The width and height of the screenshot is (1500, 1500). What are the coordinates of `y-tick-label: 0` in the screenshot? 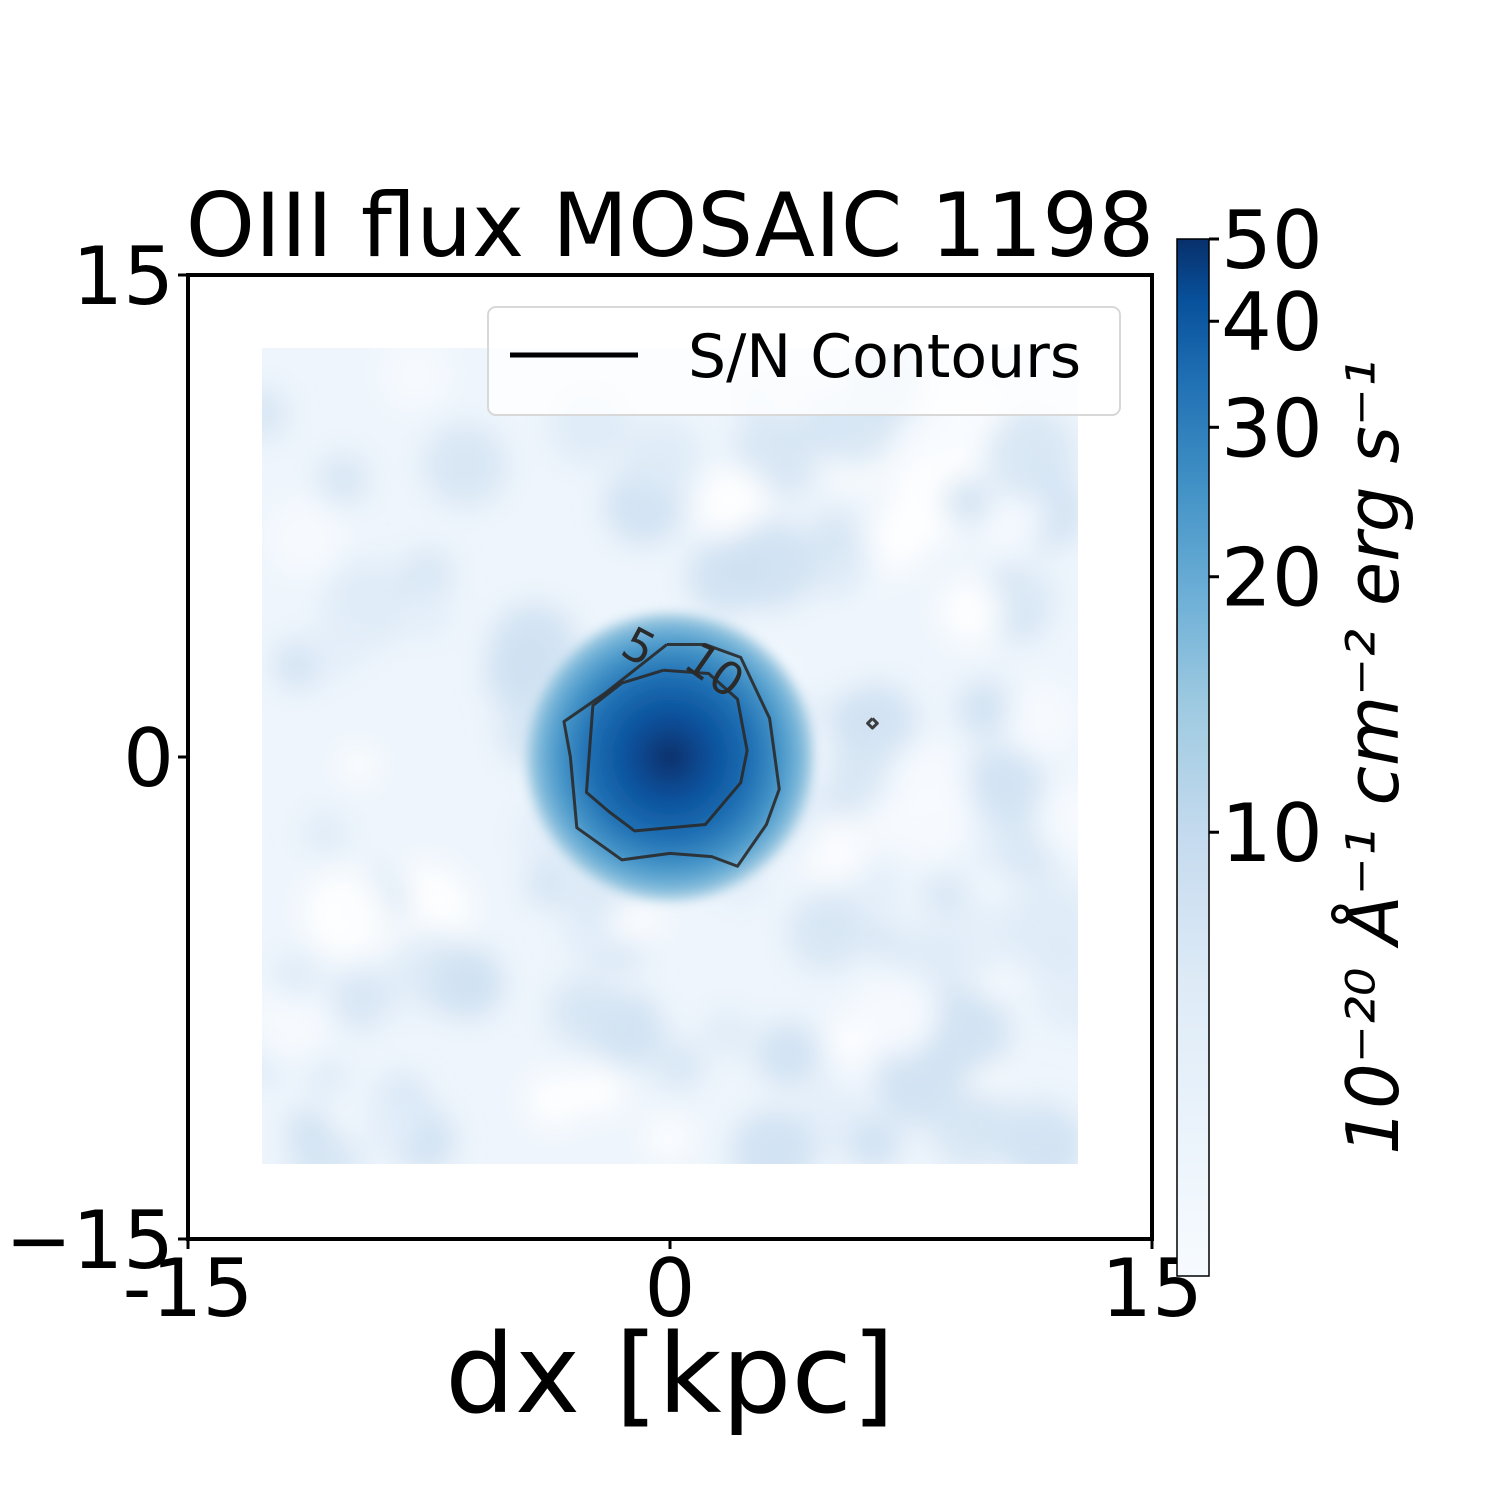 It's located at (148, 758).